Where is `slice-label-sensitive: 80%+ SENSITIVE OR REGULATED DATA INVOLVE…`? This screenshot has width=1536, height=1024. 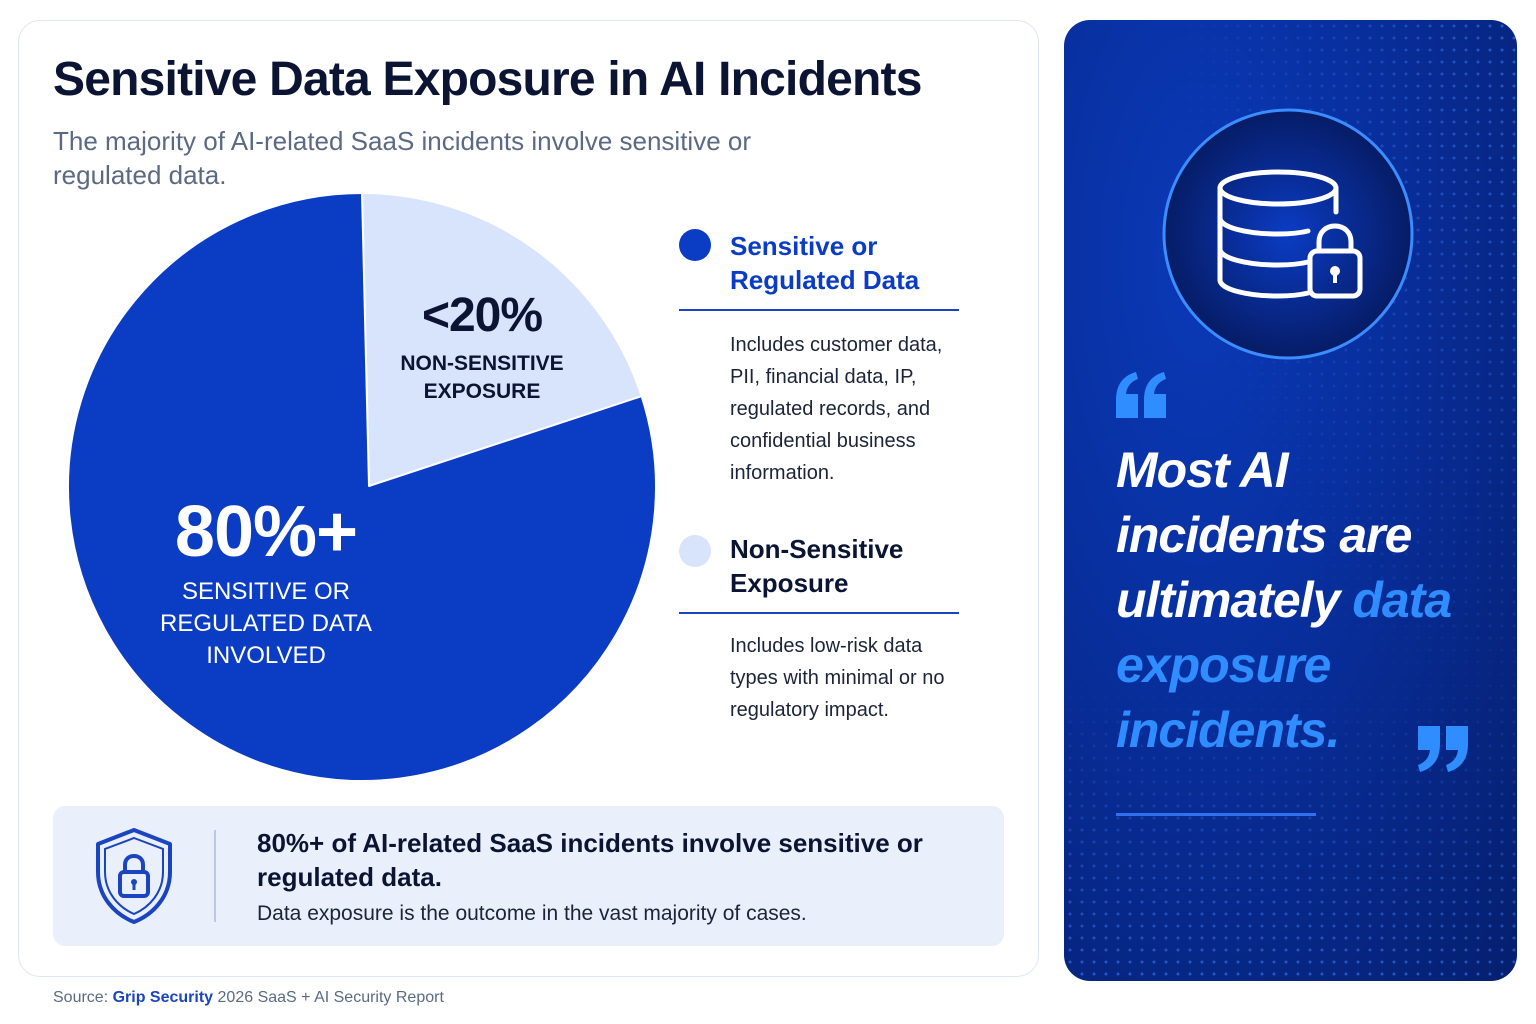 slice-label-sensitive: 80%+ SENSITIVE OR REGULATED DATA INVOLVE… is located at coordinates (266, 582).